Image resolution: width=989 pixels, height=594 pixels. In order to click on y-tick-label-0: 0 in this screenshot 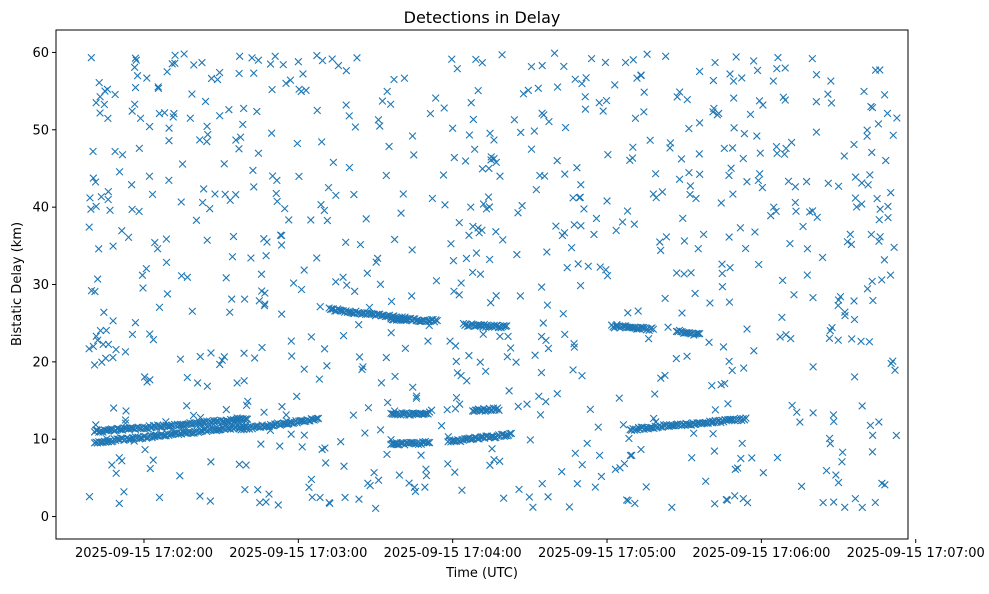, I will do `click(45, 517)`.